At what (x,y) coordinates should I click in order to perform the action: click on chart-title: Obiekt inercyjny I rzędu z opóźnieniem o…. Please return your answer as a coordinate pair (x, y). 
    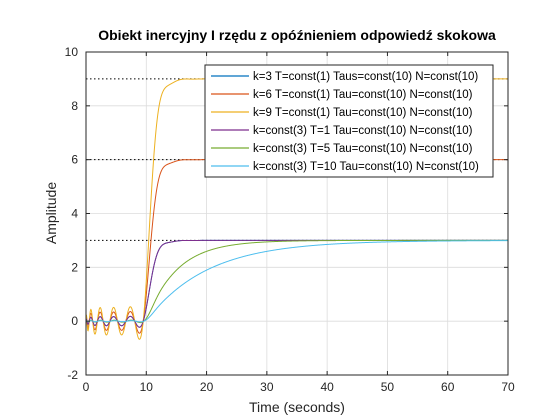
    Looking at the image, I should click on (297, 35).